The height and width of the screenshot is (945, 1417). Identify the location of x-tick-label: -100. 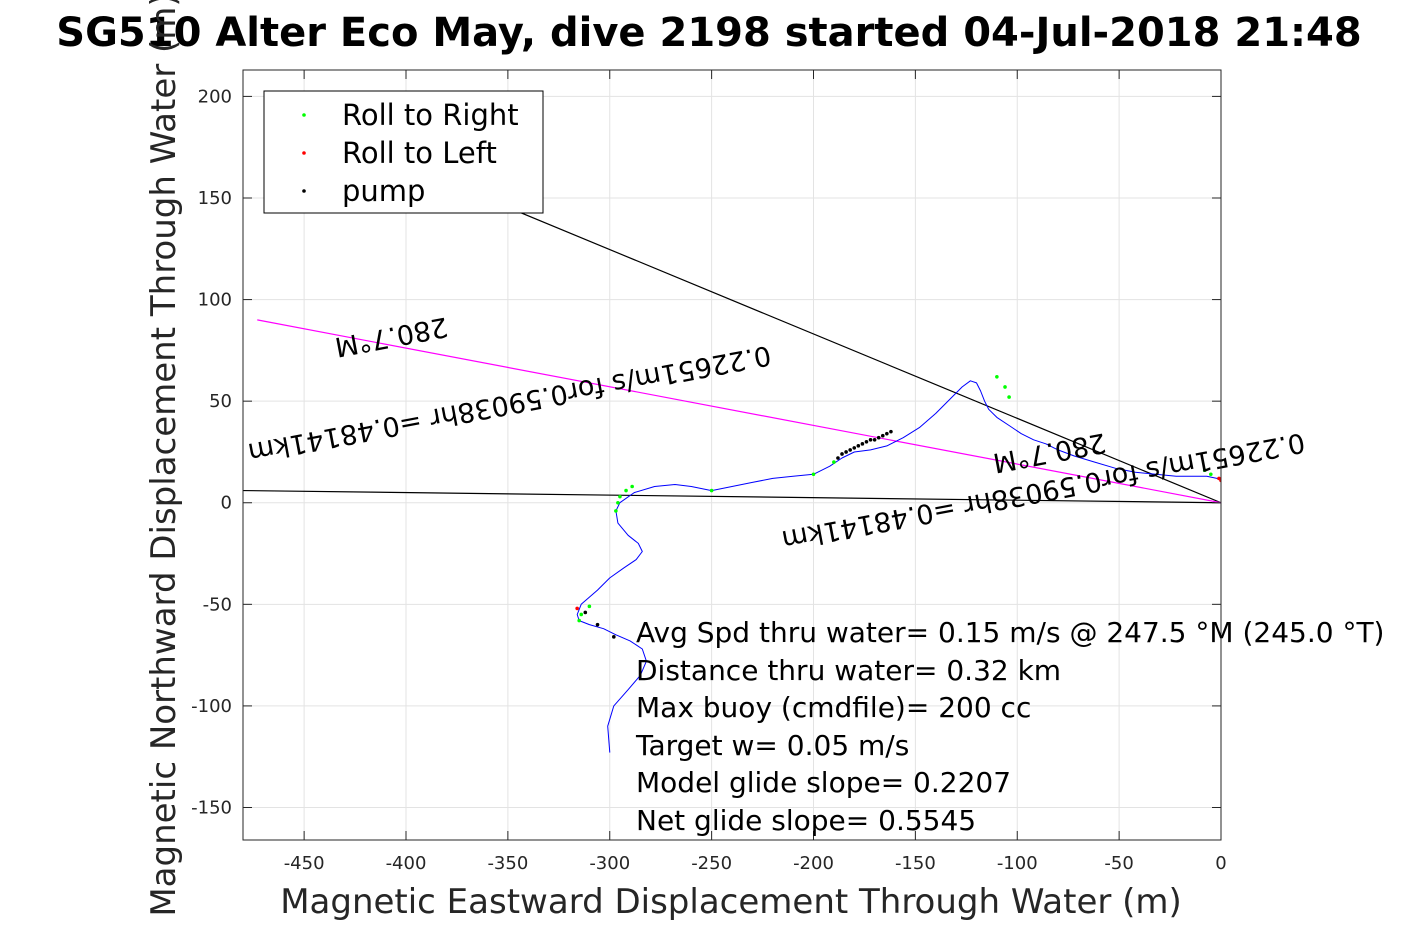
(1017, 863).